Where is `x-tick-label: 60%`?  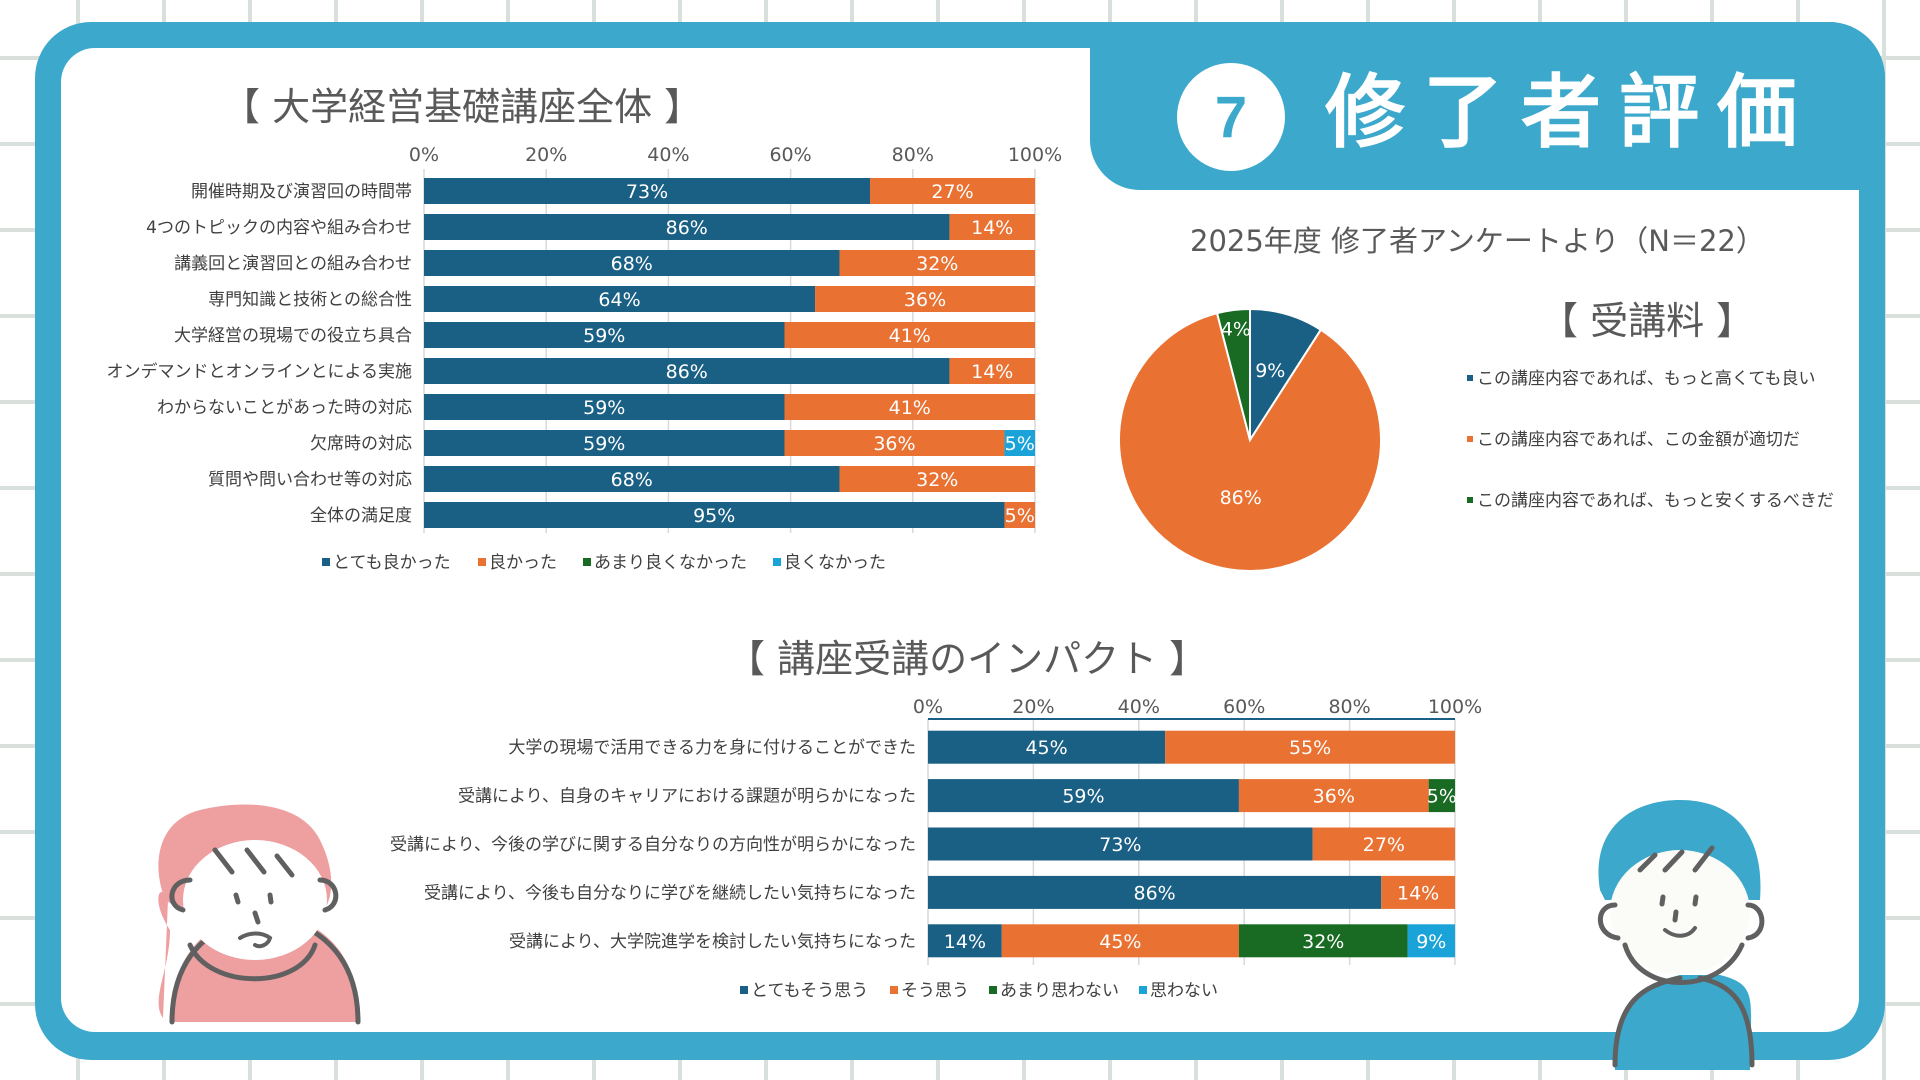 x-tick-label: 60% is located at coordinates (790, 155).